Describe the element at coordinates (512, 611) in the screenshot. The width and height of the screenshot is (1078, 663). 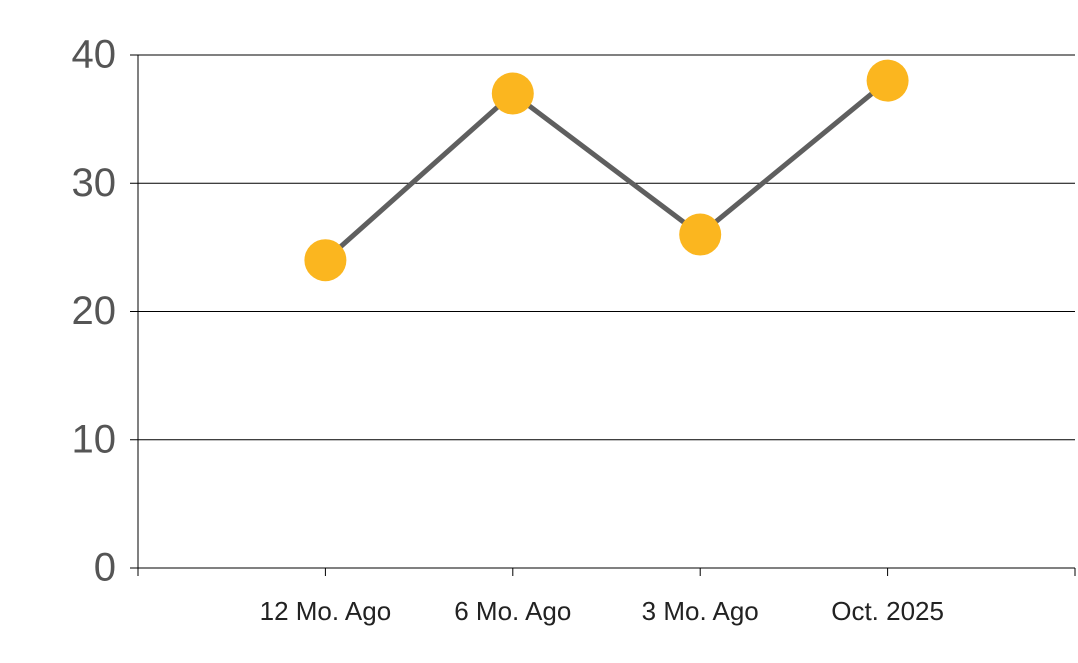
I see `x-tick-label: 6 Mo. Ago` at that location.